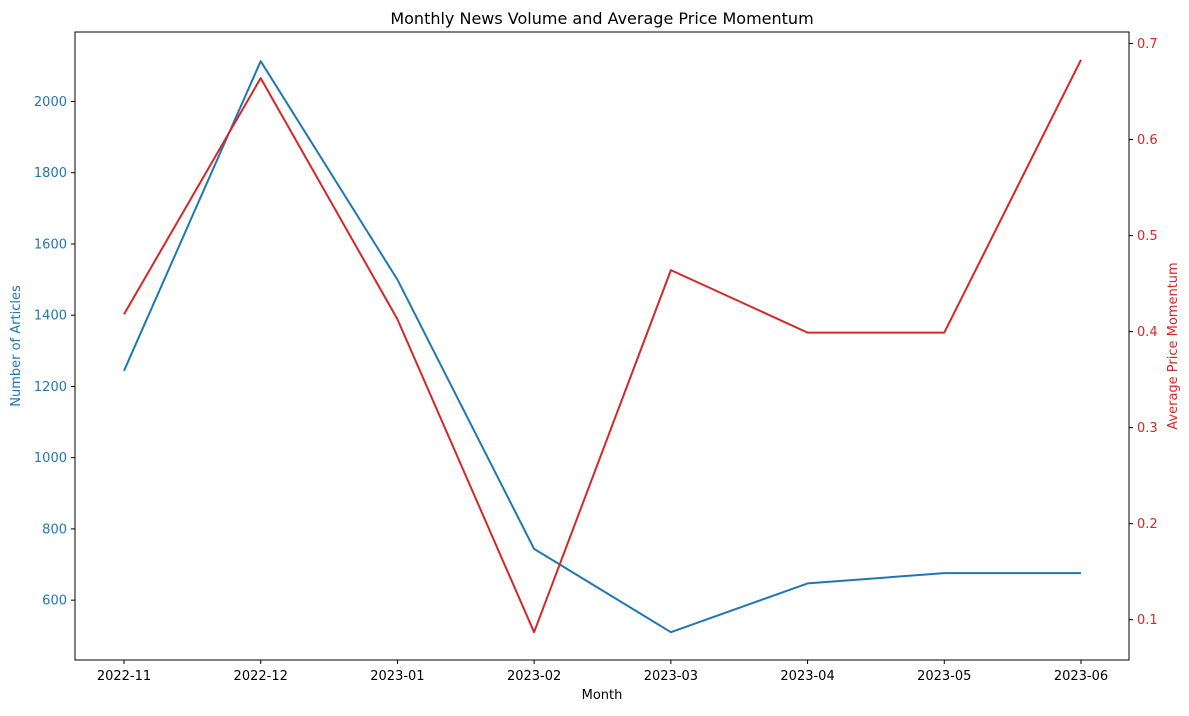 The width and height of the screenshot is (1189, 716). What do you see at coordinates (50, 102) in the screenshot?
I see `left-tick-label: 2000` at bounding box center [50, 102].